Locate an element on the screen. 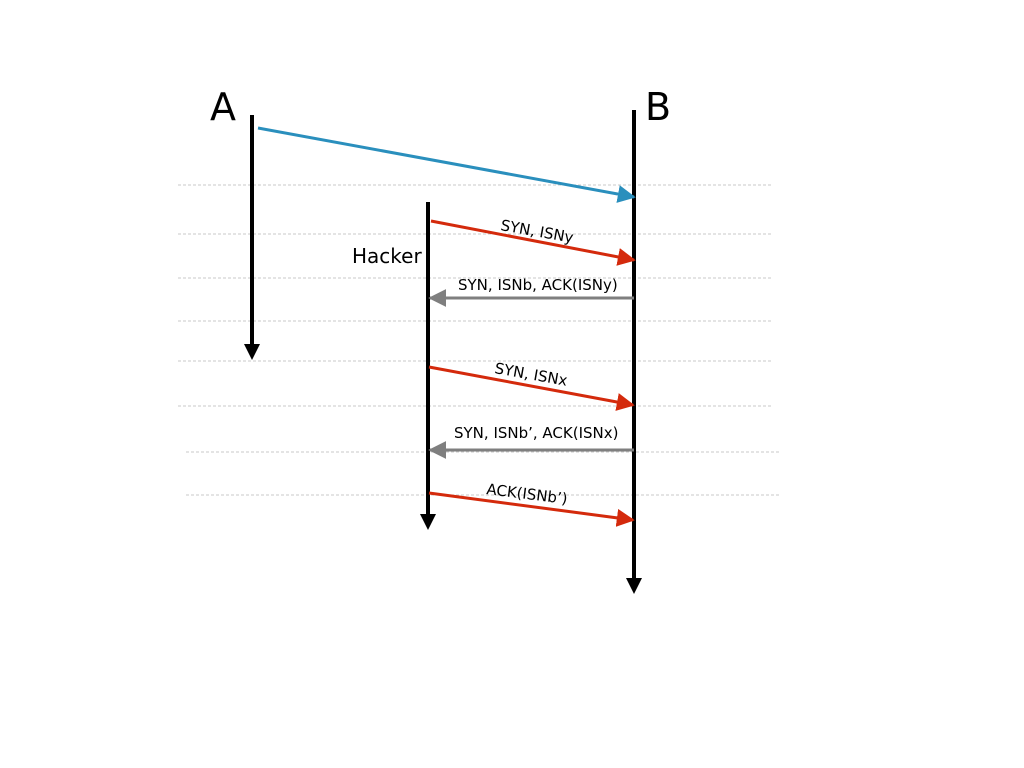 This screenshot has width=1024, height=768. participant-a-label: A is located at coordinates (223, 107).